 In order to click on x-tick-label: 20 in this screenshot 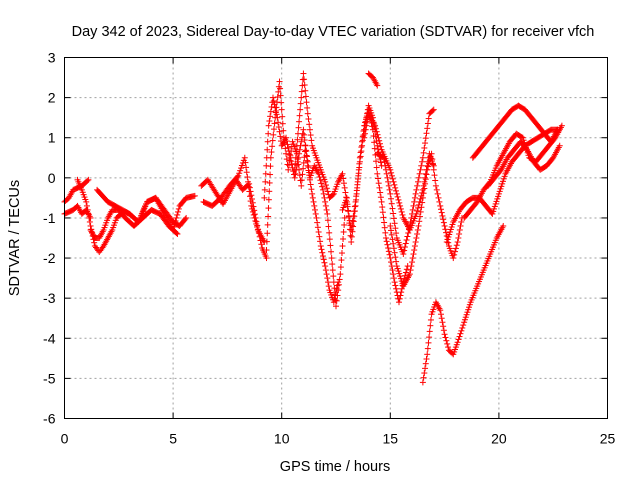, I will do `click(499, 439)`.